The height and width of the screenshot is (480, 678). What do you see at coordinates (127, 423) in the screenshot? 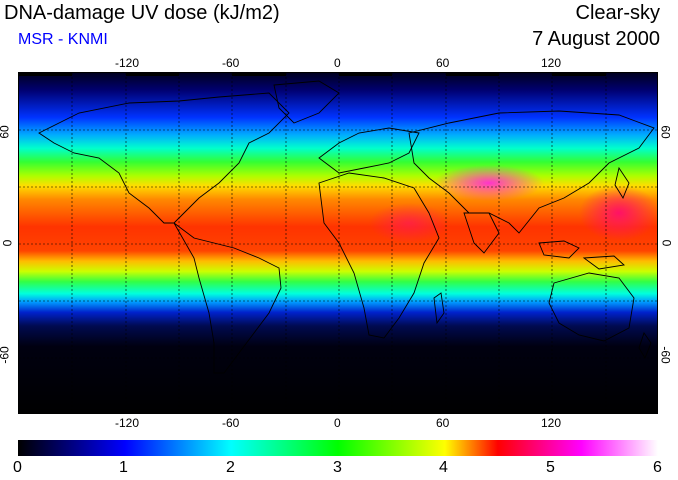
I see `lon-tick-bottom: -120` at bounding box center [127, 423].